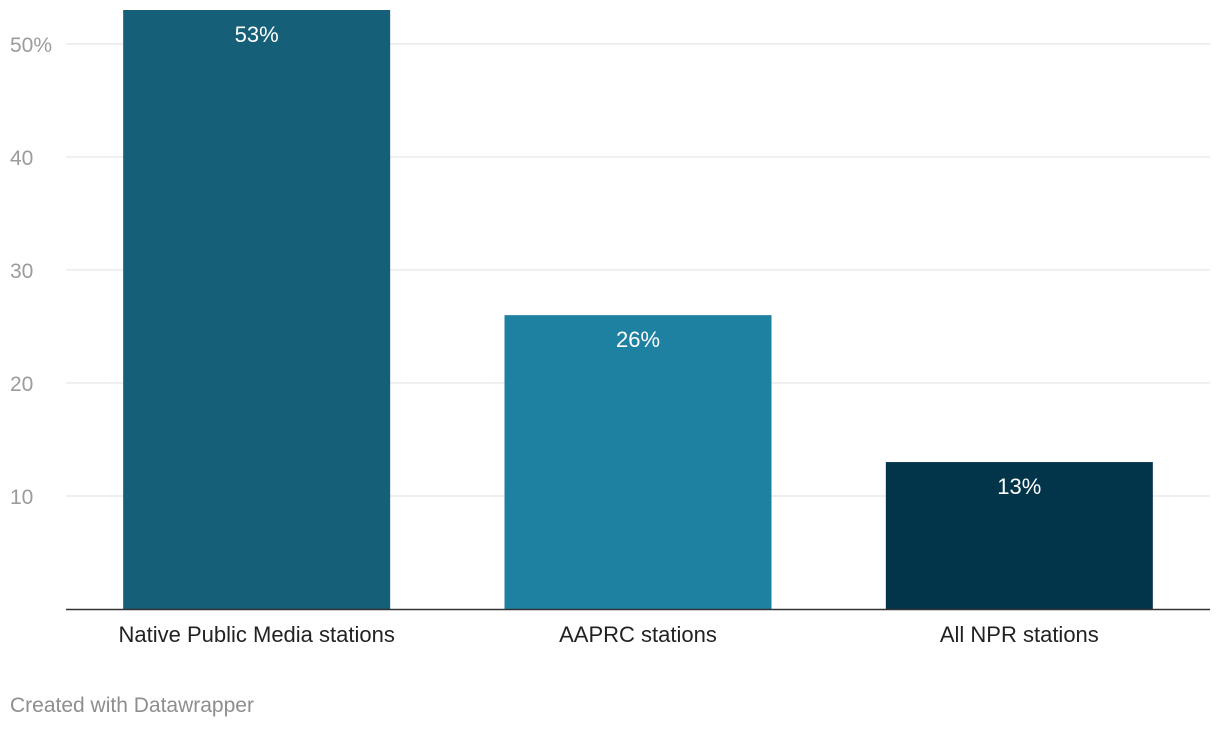  What do you see at coordinates (21, 271) in the screenshot?
I see `y-tick-label: 30` at bounding box center [21, 271].